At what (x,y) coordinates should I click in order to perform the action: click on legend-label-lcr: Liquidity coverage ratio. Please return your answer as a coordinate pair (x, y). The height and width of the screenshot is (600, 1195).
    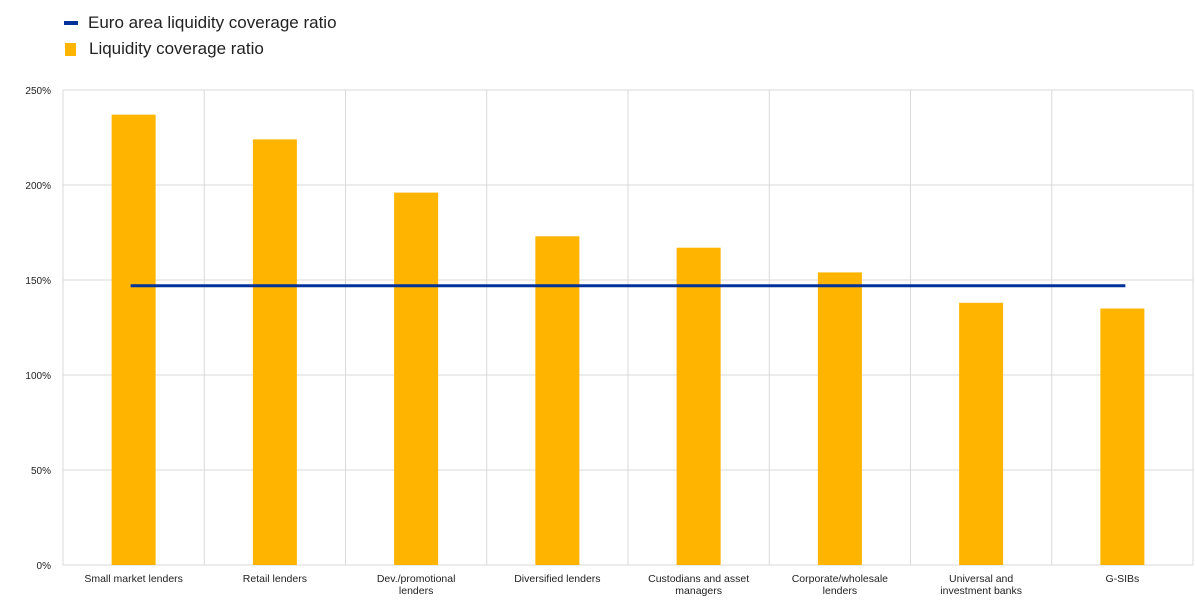
    Looking at the image, I should click on (176, 48).